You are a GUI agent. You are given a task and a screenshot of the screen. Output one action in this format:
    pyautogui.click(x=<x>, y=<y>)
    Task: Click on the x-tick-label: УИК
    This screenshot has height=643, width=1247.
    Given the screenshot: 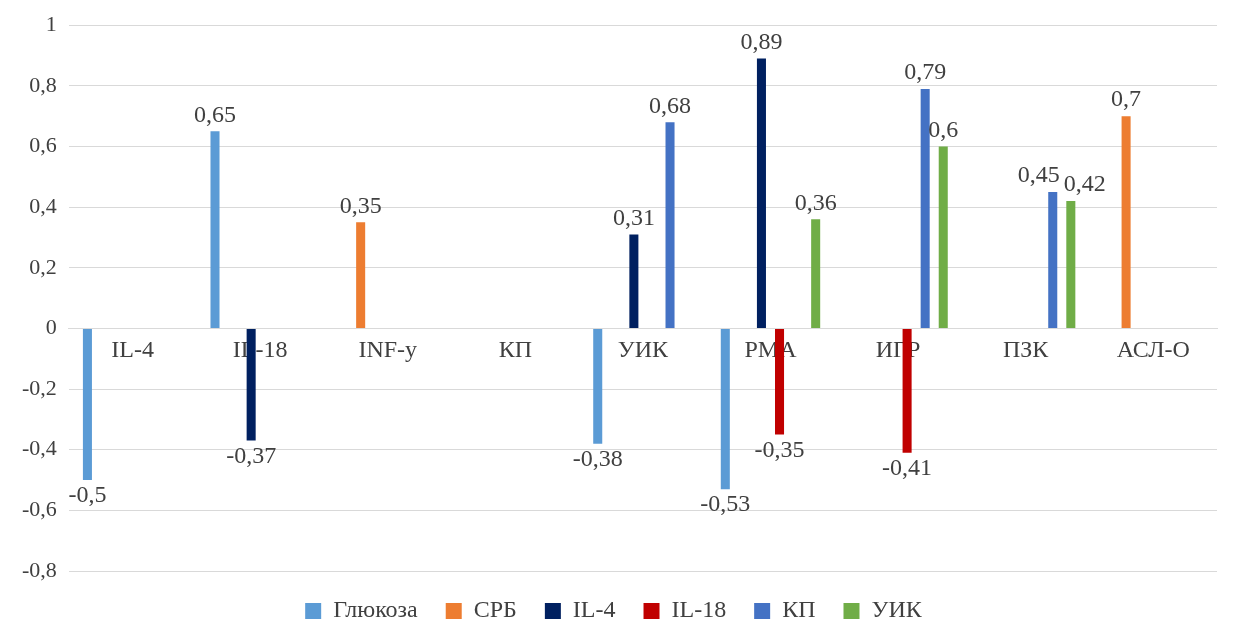 What is the action you would take?
    pyautogui.click(x=643, y=349)
    